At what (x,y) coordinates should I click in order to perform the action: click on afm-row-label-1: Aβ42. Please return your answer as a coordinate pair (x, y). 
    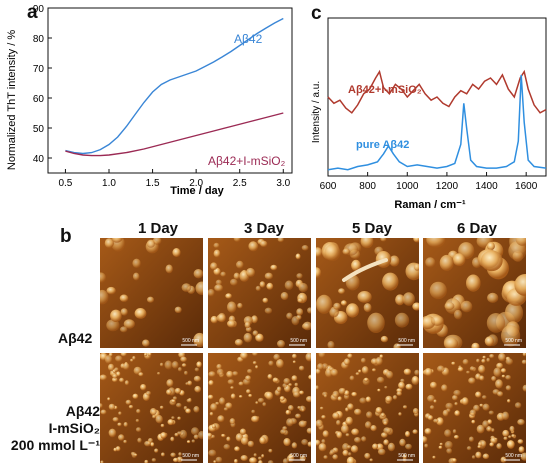
    Looking at the image, I should click on (75, 338).